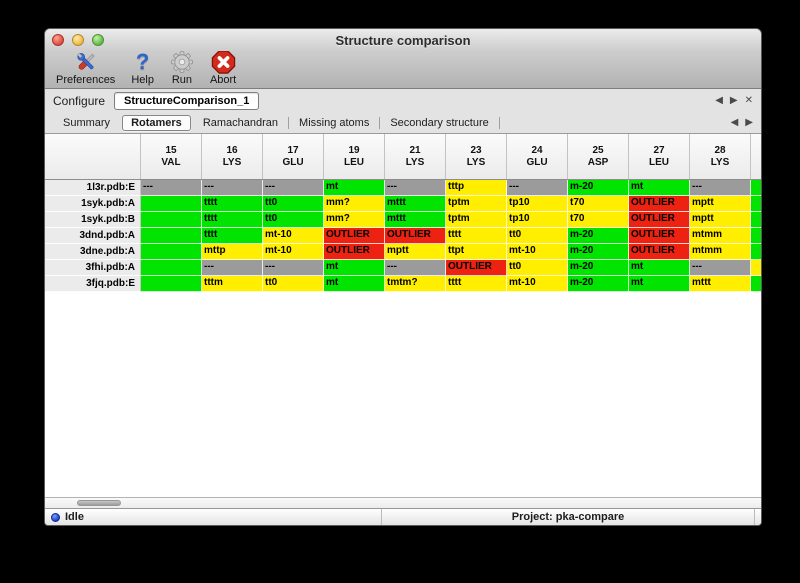 This screenshot has width=800, height=583. Describe the element at coordinates (476, 156) in the screenshot. I see `column-header: 23 LYS` at that location.